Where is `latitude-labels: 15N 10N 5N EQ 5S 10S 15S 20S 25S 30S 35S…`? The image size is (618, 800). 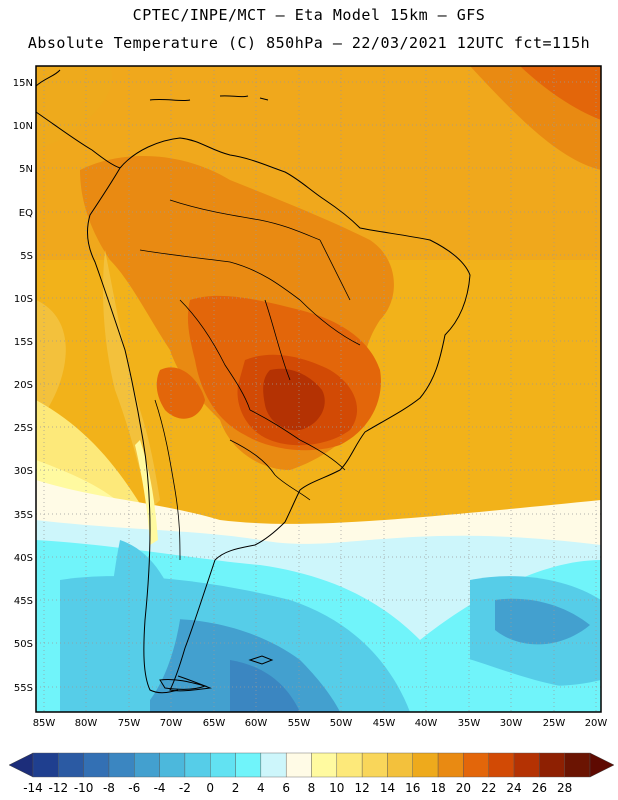
latitude-labels: 15N 10N 5N EQ 5S 10S 15S 20S 25S 30S 35S… is located at coordinates (23, 386).